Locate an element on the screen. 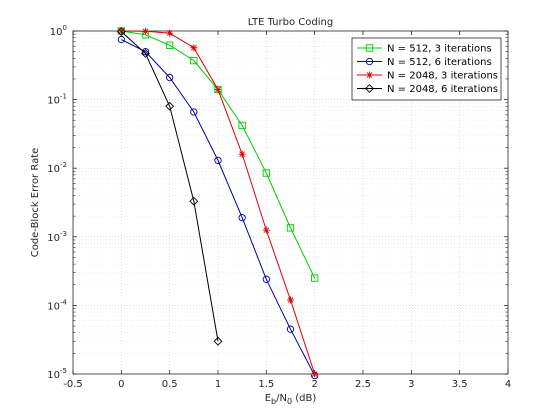  x-axis-title-main: E is located at coordinates (268, 398).